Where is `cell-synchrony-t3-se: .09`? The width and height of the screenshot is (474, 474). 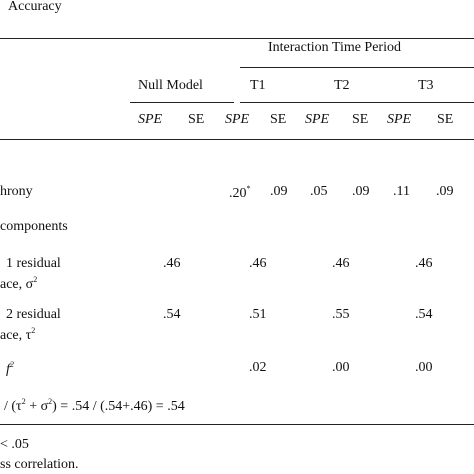 cell-synchrony-t3-se: .09 is located at coordinates (445, 191).